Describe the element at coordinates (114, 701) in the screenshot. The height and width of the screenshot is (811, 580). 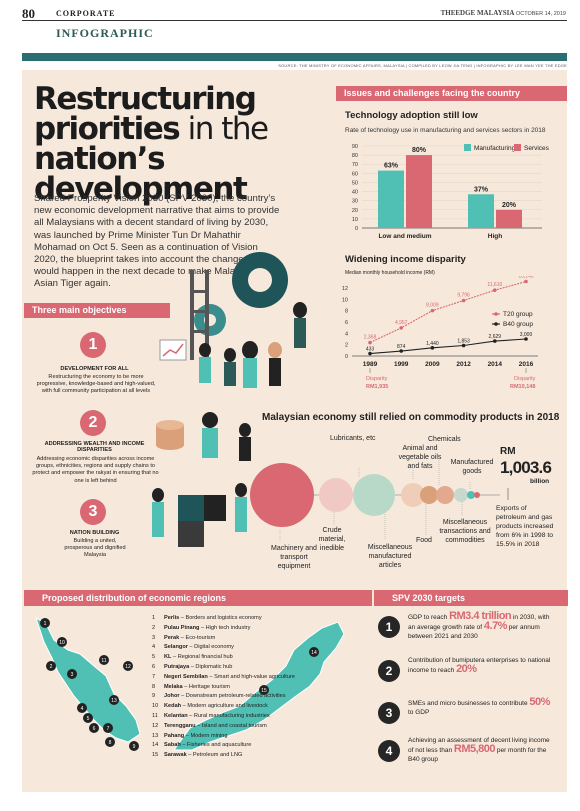
I see `svg-text: 13` at that location.